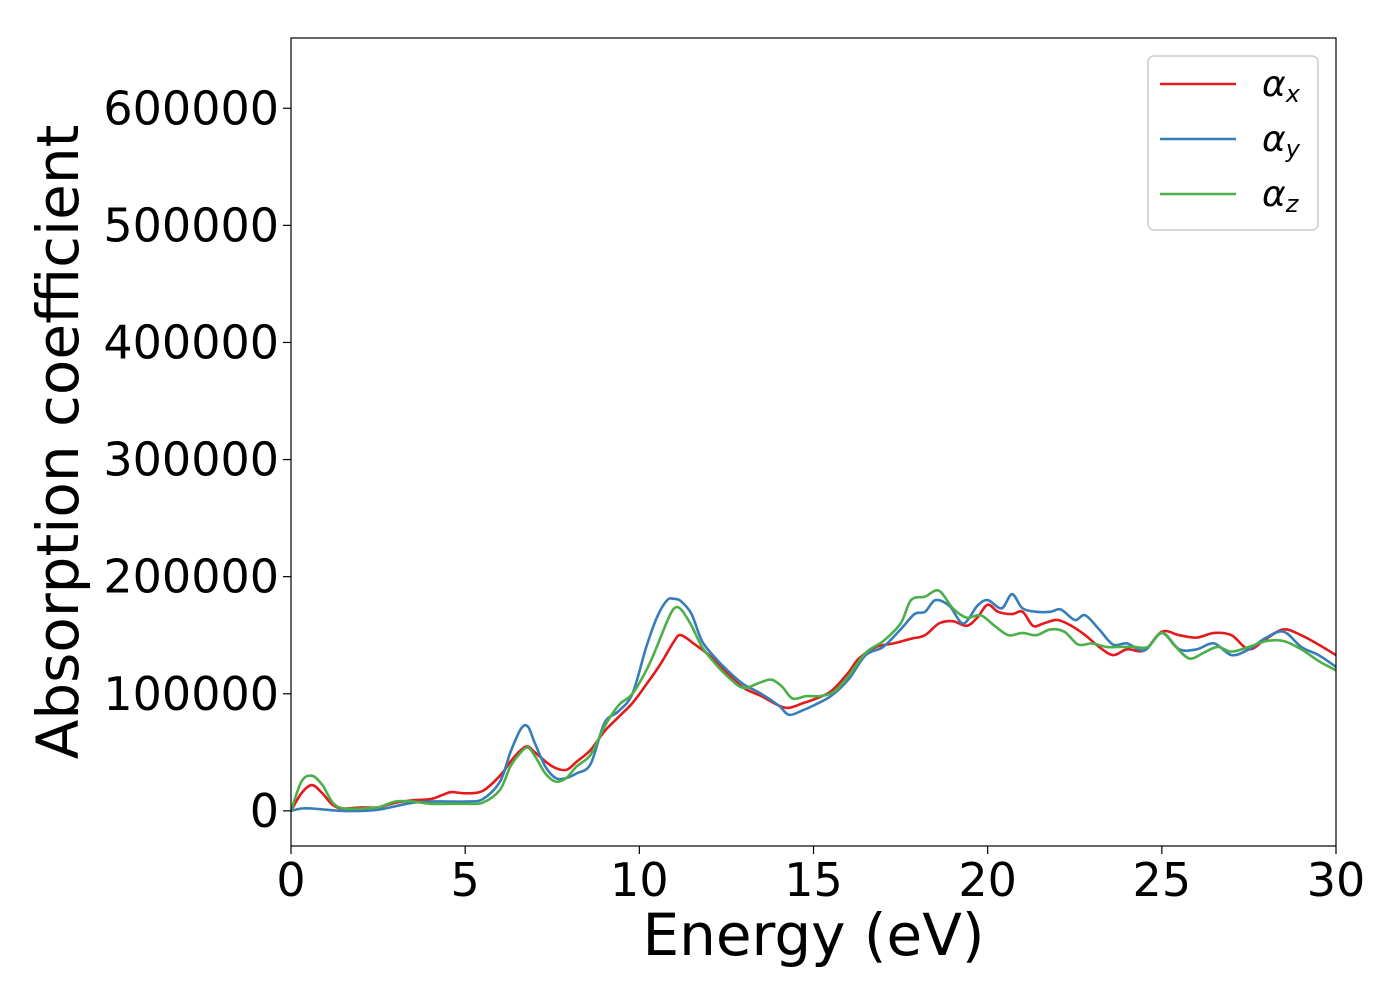  What do you see at coordinates (191, 577) in the screenshot?
I see `y-tick-label: 200000` at bounding box center [191, 577].